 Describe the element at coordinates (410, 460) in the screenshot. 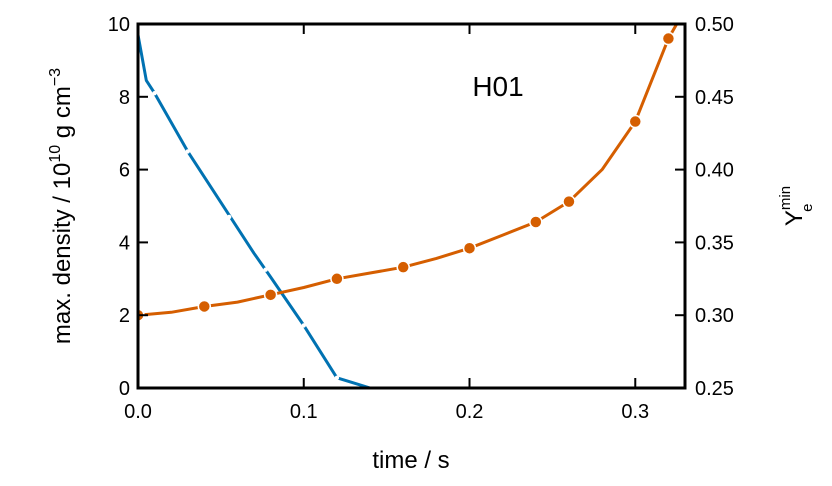

I see `x-axis-title: time / s` at that location.